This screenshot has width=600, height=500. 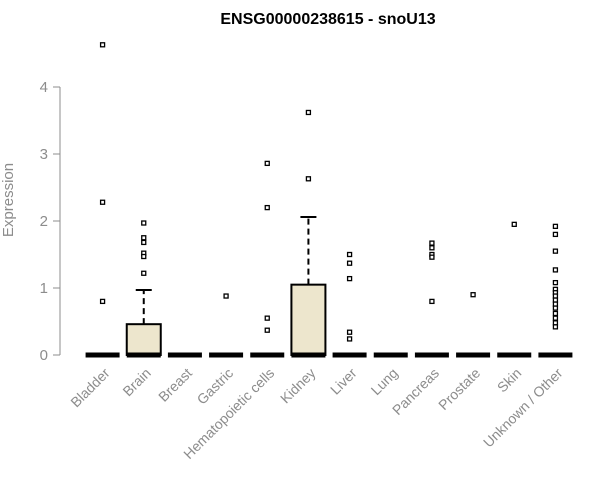 I want to click on x-tick-label: Skin, so click(x=509, y=380).